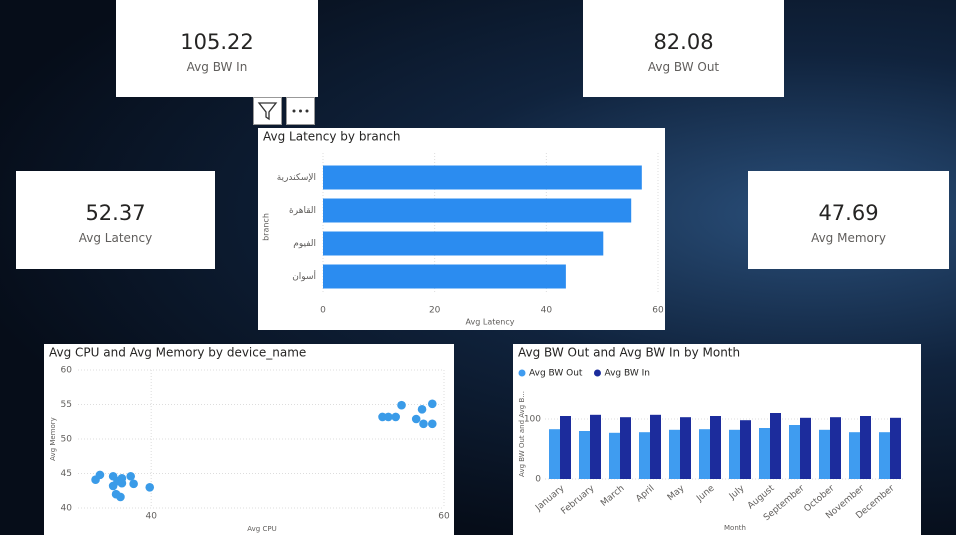 This screenshot has height=535, width=956. What do you see at coordinates (53, 439) in the screenshot?
I see `y-axis-label: Avg Memory` at bounding box center [53, 439].